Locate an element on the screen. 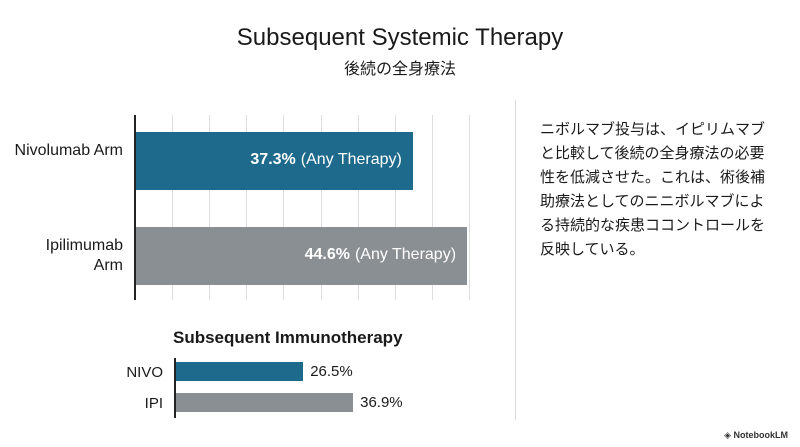 The image size is (800, 447). value-label: 26.5% is located at coordinates (331, 371).